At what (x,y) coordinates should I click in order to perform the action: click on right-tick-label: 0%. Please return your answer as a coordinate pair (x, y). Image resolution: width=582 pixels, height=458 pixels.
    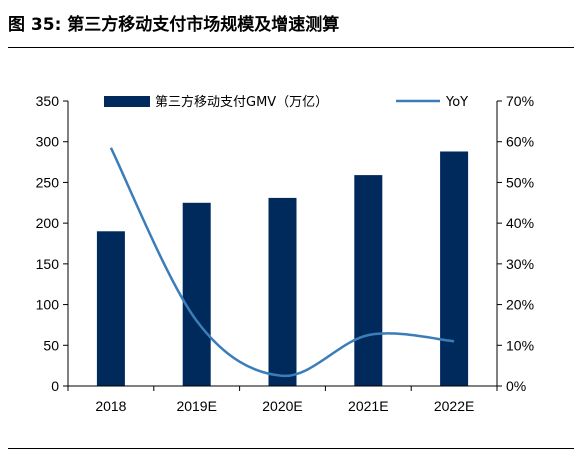
    Looking at the image, I should click on (516, 386).